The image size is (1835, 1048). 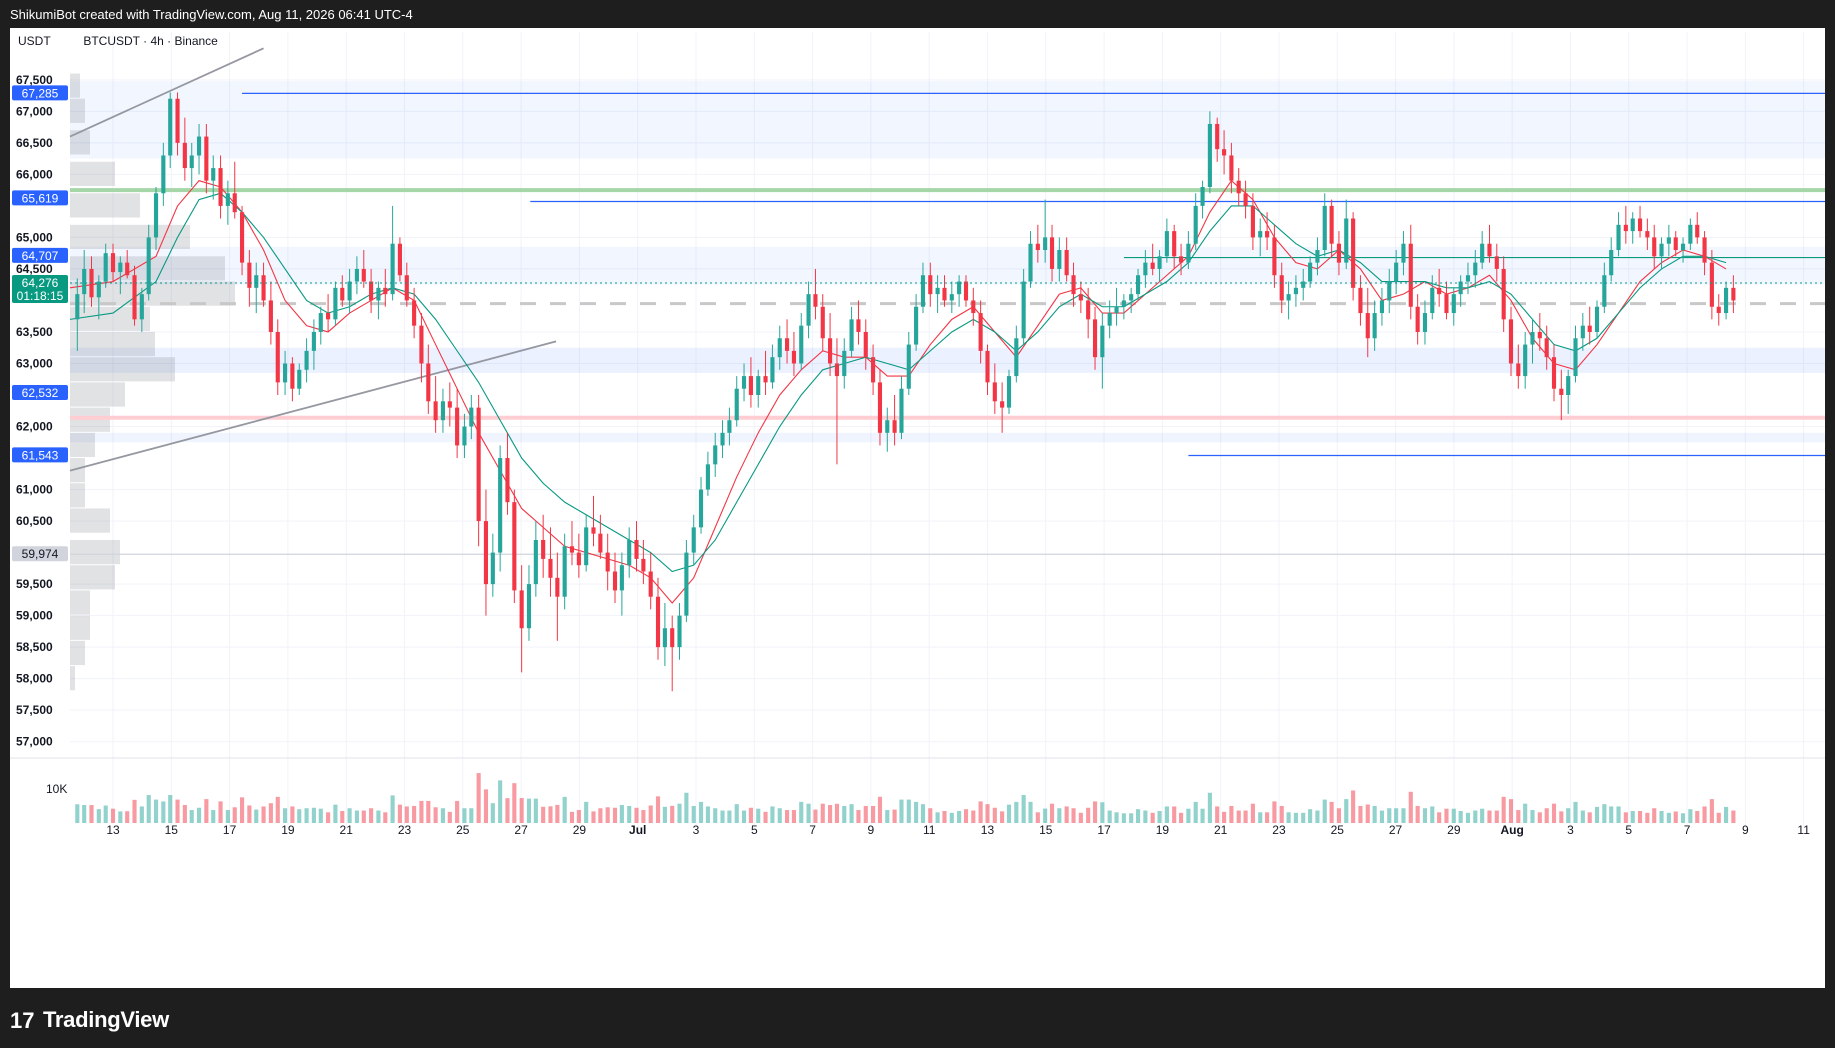 I want to click on symbol-bar: USDT BTCUSDT · 4h · Binance, so click(x=118, y=41).